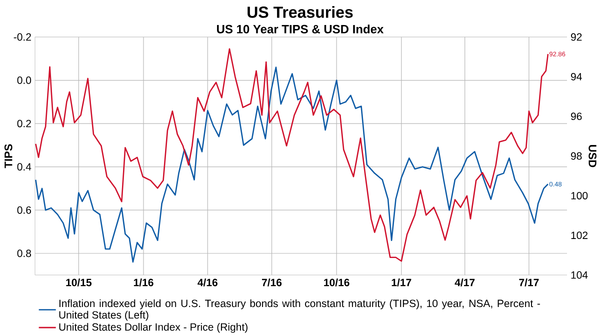  Describe the element at coordinates (592, 156) in the screenshot. I see `y2-axis-title: USD` at that location.